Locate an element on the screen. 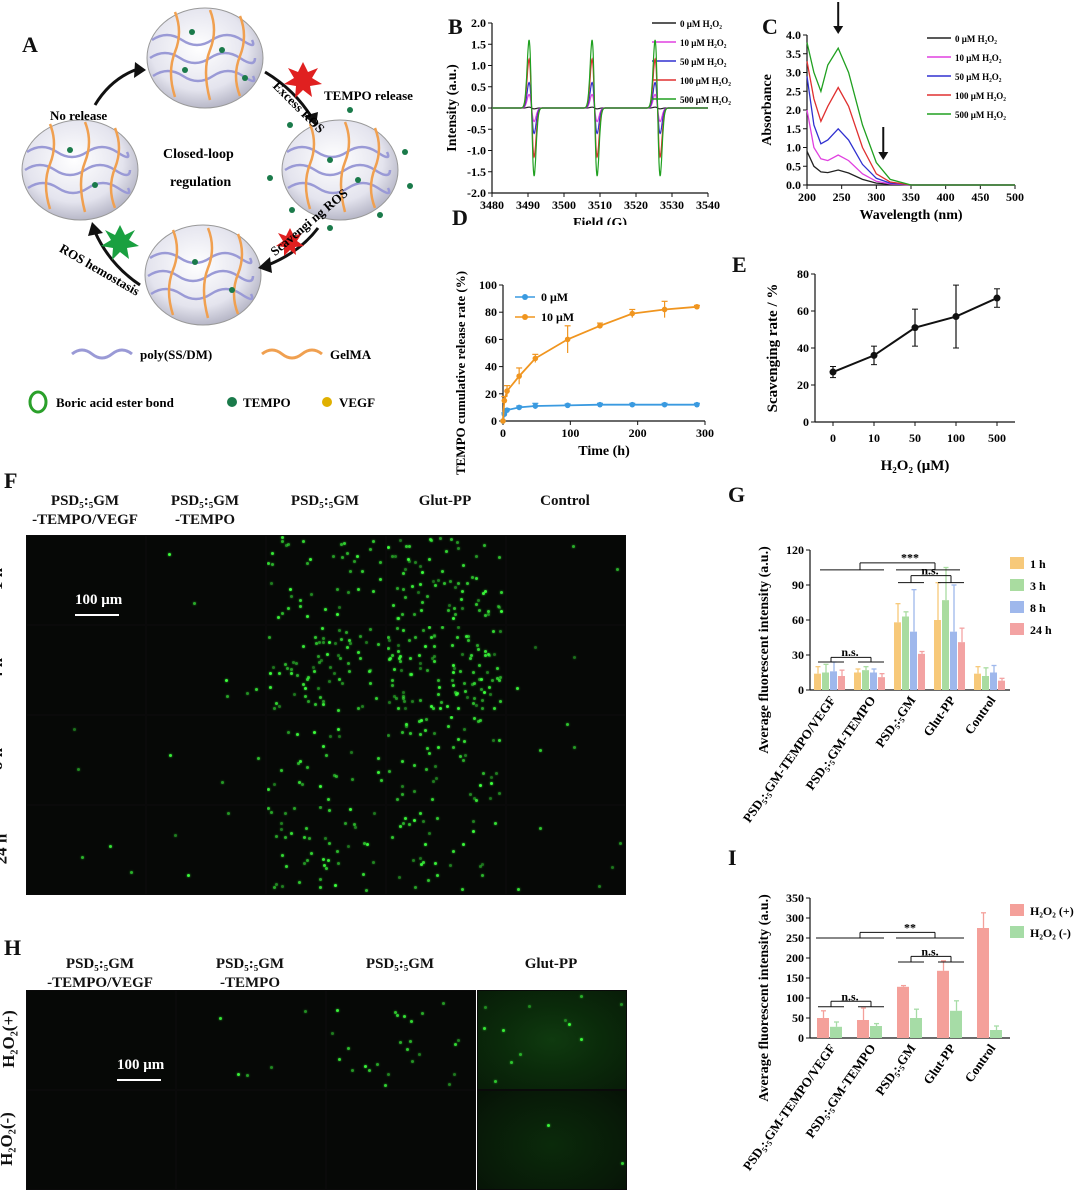  y-tick-label: 20 is located at coordinates (491, 394).